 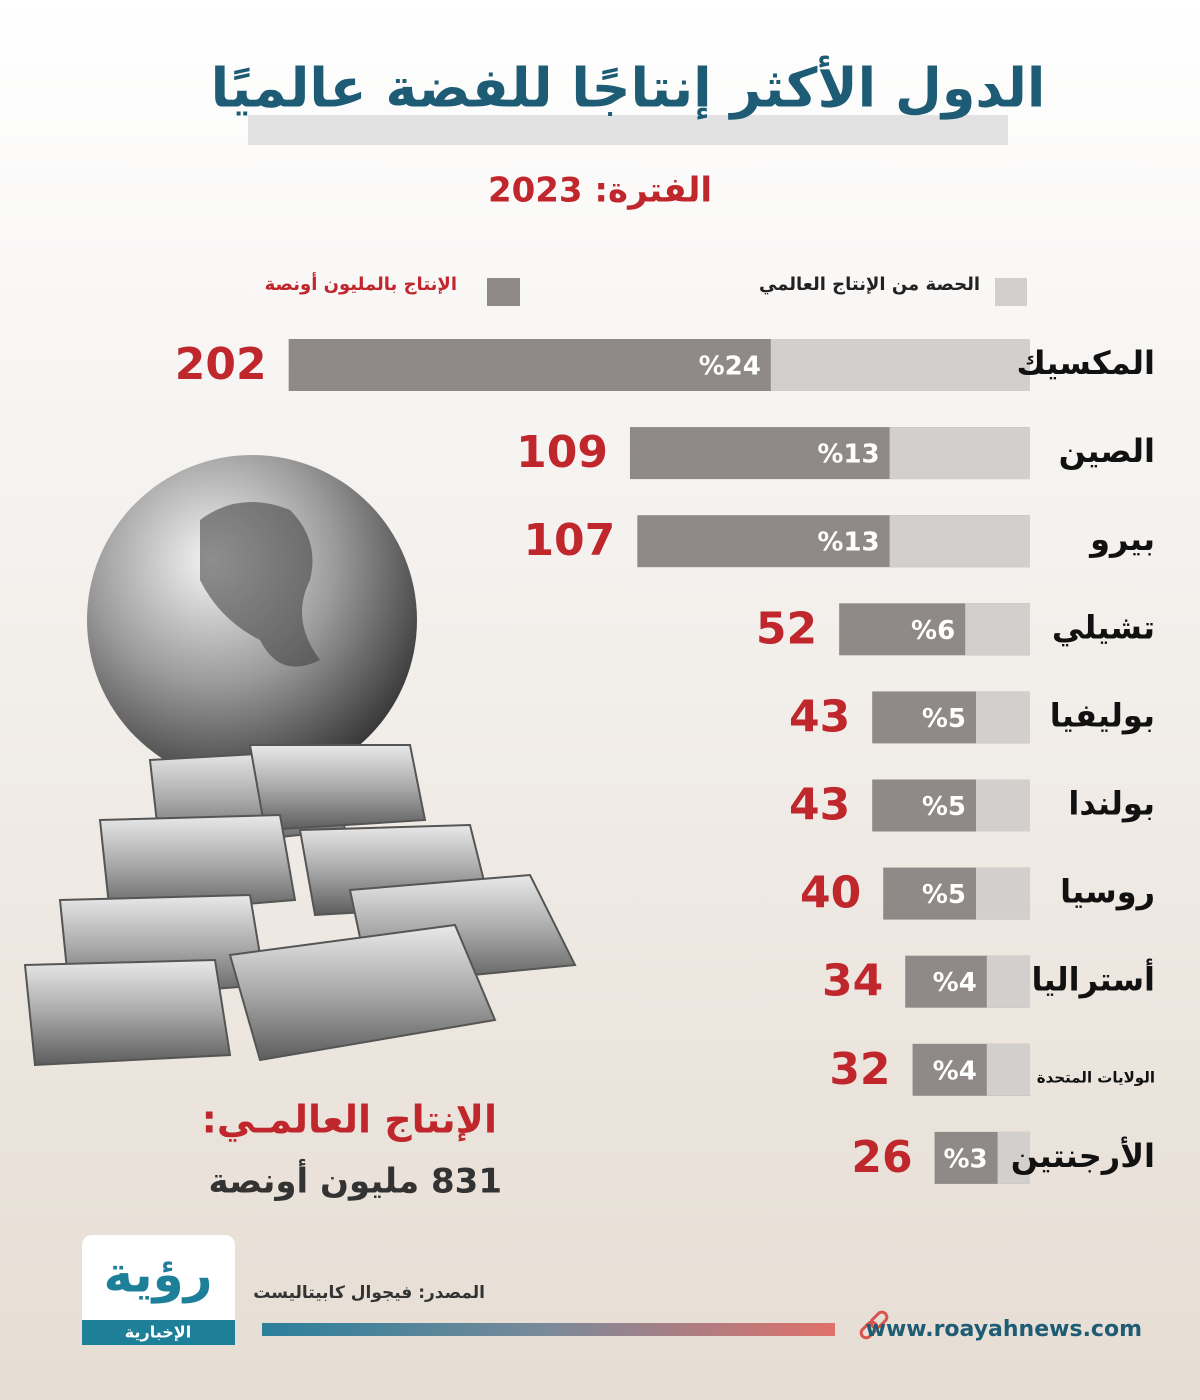 I want to click on legend-label: الإنتاج بالمليون أونصة, so click(x=361, y=283).